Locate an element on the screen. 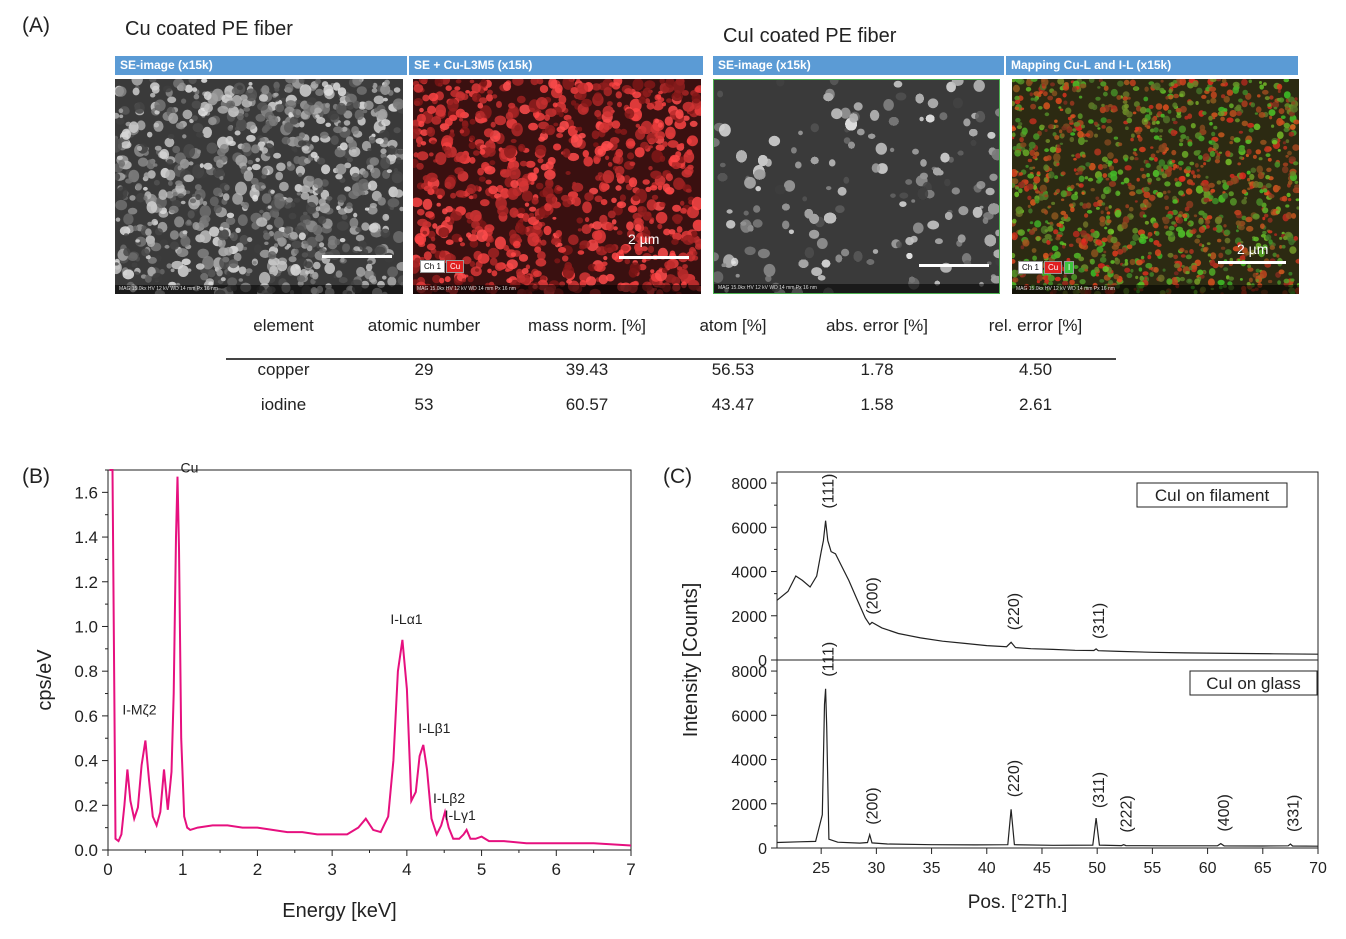 Image resolution: width=1346 pixels, height=939 pixels. sem-header-4: Mapping Cu-L and I-L (x15k) is located at coordinates (1152, 65).